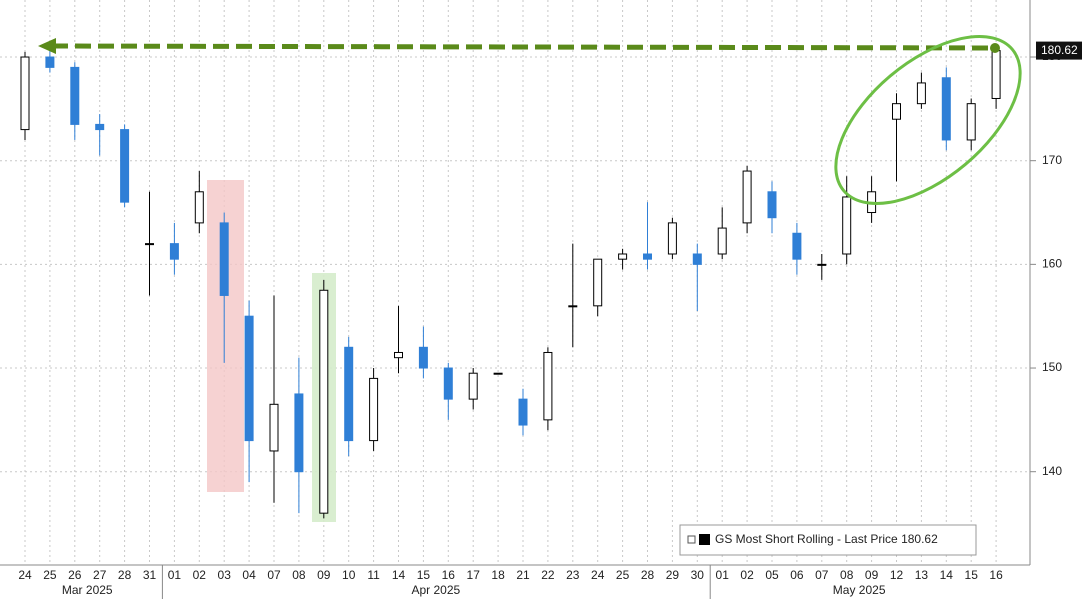  Describe the element at coordinates (435, 590) in the screenshot. I see `month-label: Apr 2025` at that location.